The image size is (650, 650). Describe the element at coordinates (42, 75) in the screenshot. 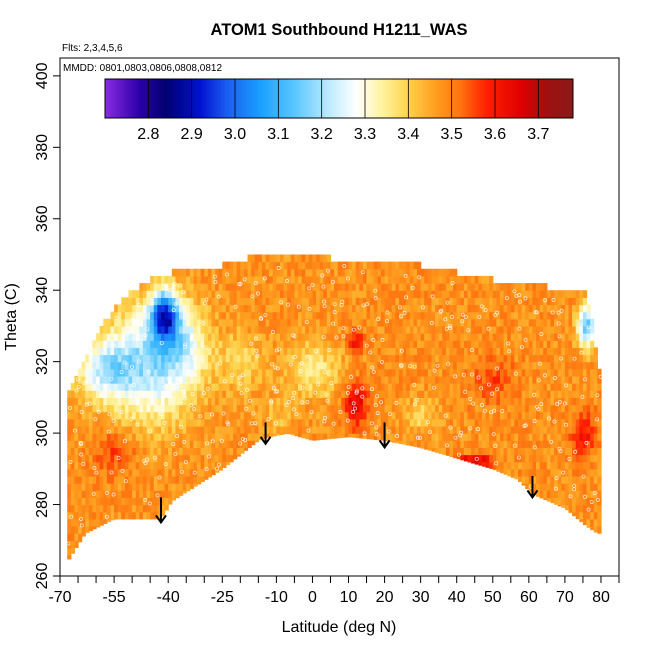

I see `y-tick-label: 400` at that location.